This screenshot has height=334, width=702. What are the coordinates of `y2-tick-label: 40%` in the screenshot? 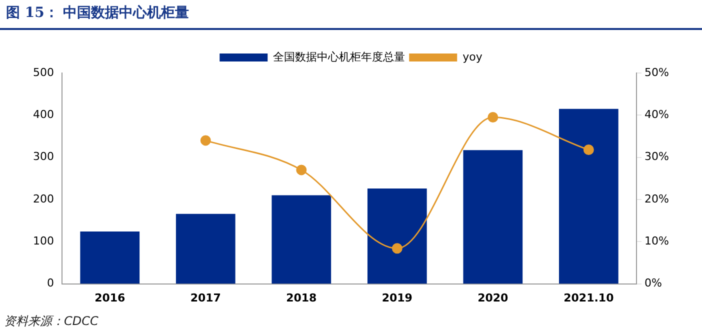 It's located at (657, 115).